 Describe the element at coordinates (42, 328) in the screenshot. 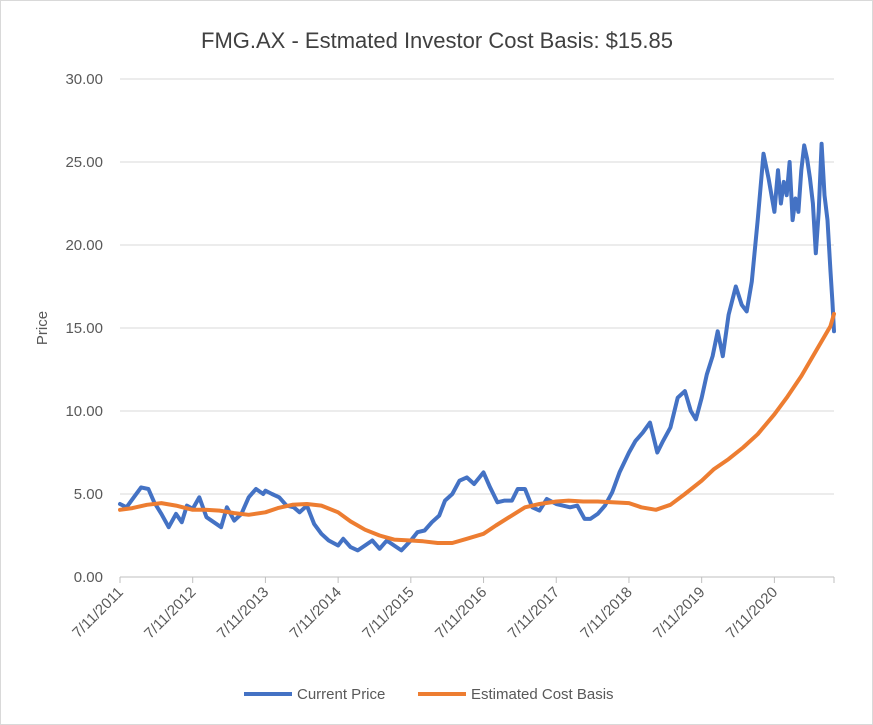

I see `y-axis-title: Price` at that location.